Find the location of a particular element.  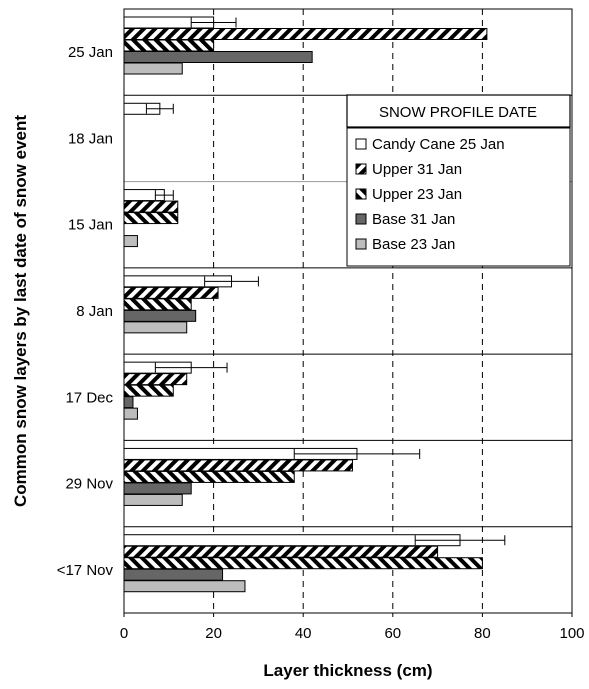

legend-label: Upper 31 Jan is located at coordinates (417, 169).